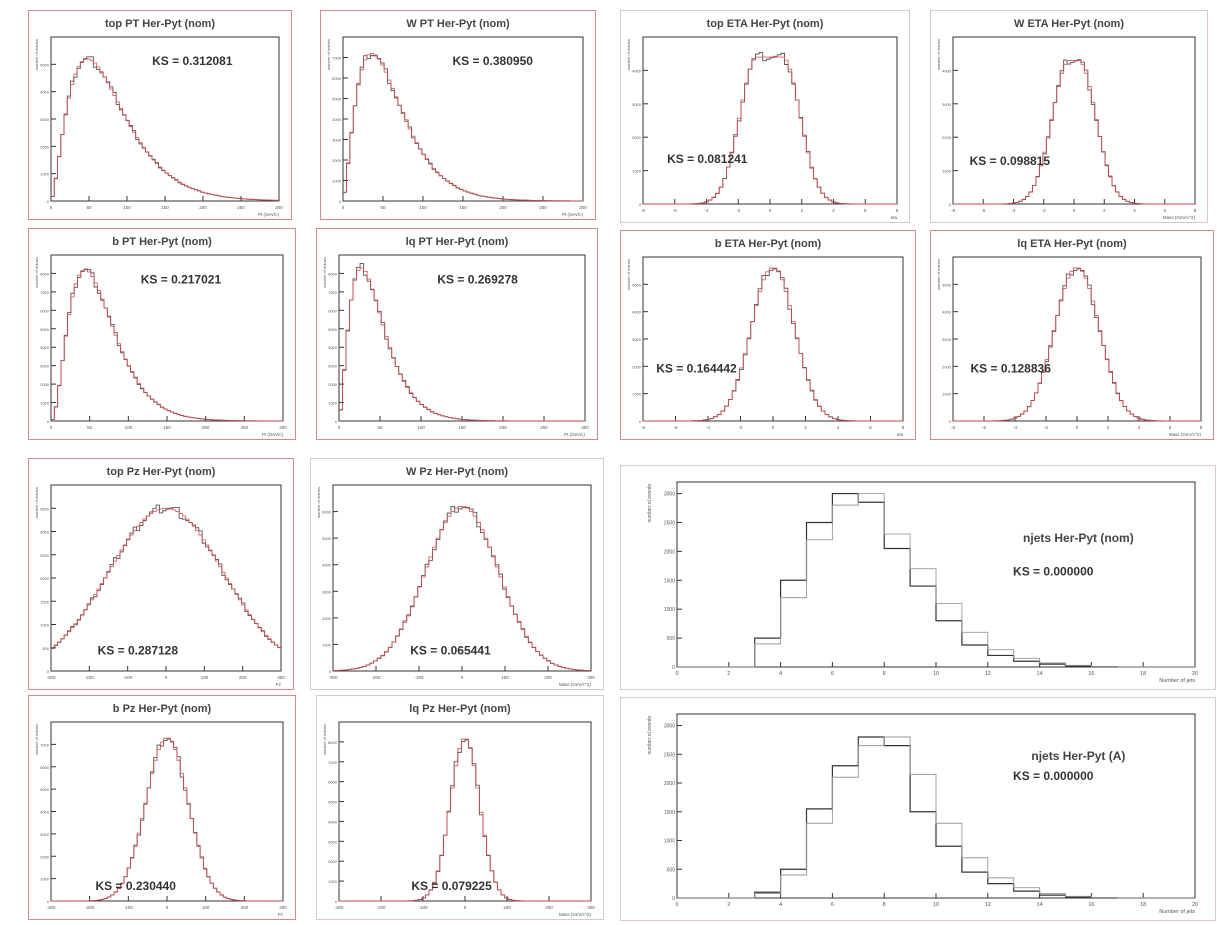  I want to click on y-tick-label: 2500, so click(45, 555).